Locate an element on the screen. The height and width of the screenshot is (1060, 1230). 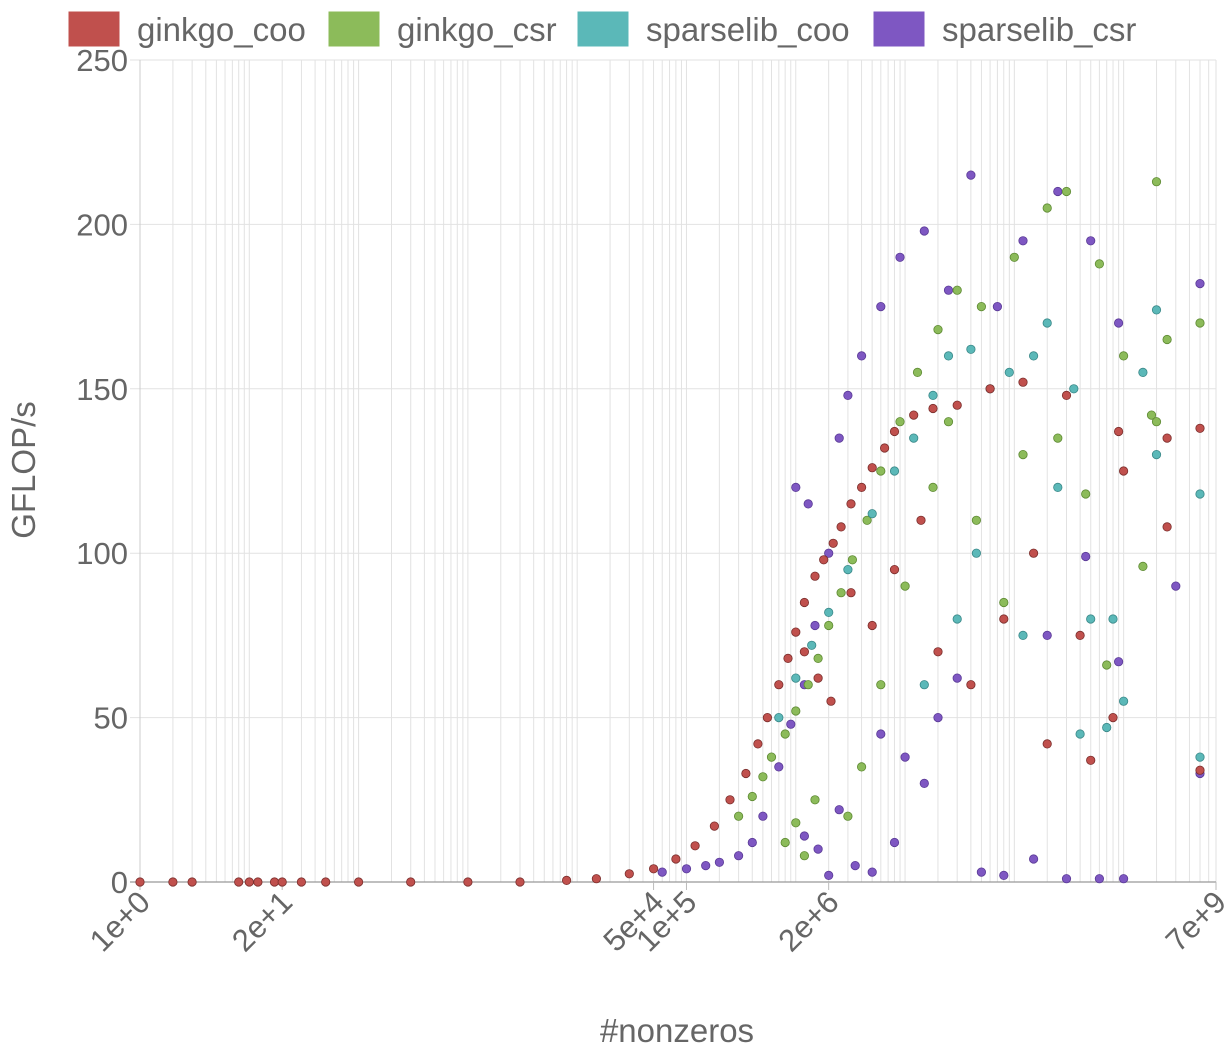
legend-item-ginkgo_csr: ginkgo_csr is located at coordinates (442, 29).